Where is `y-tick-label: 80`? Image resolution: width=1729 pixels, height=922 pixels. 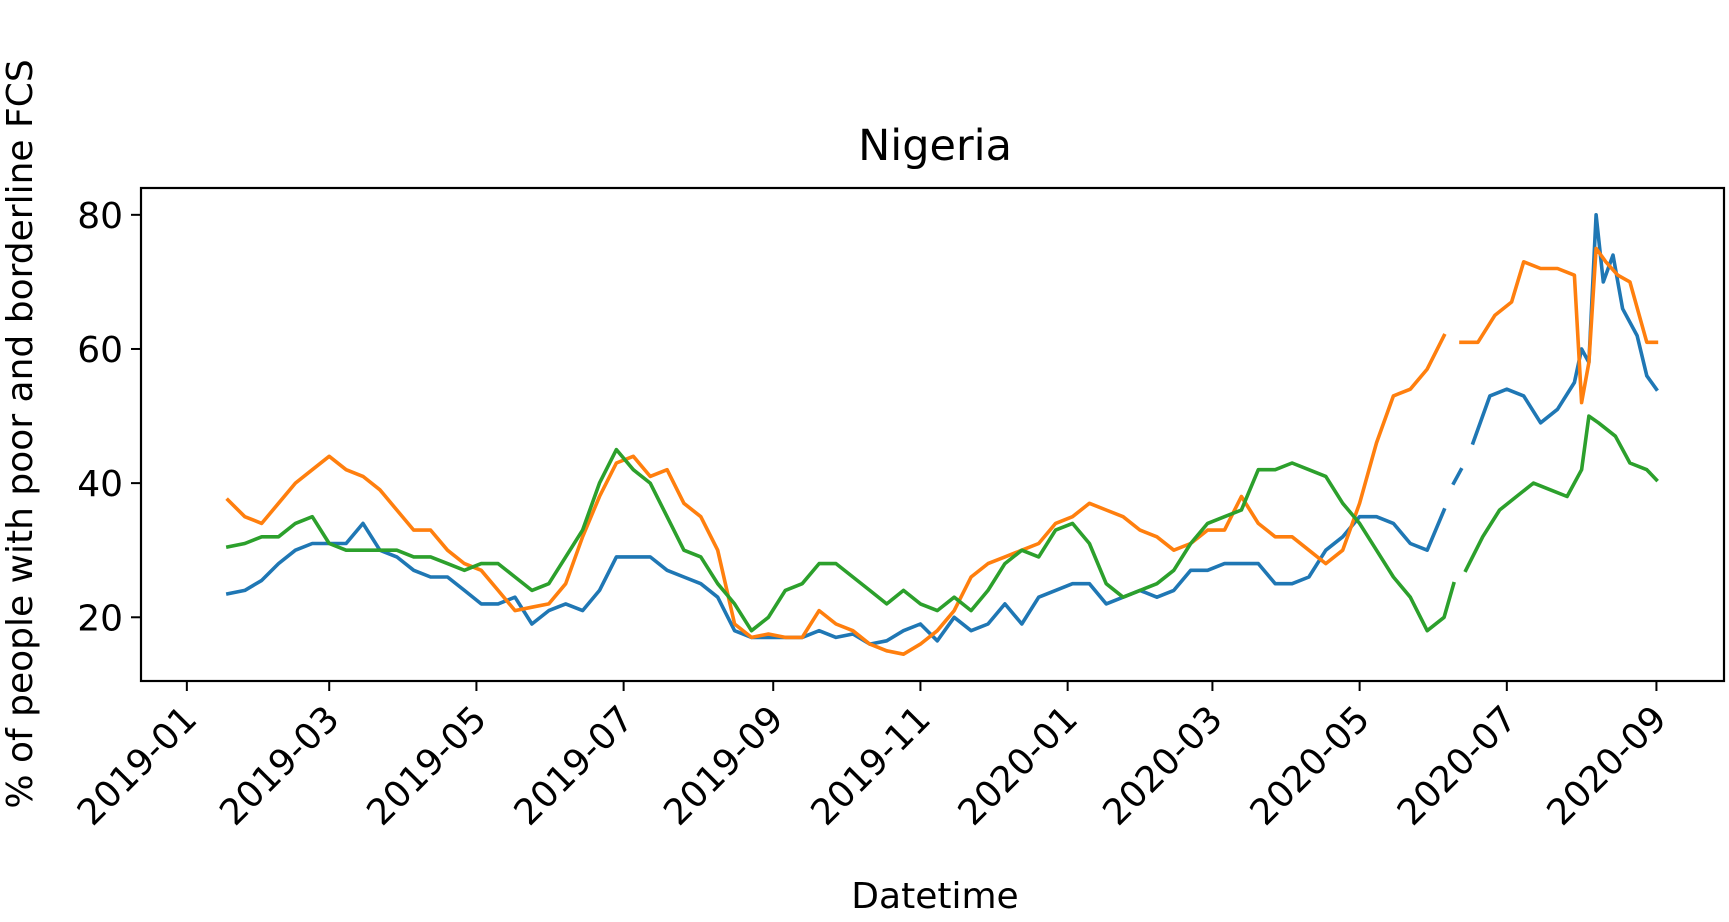
y-tick-label: 80 is located at coordinates (100, 216).